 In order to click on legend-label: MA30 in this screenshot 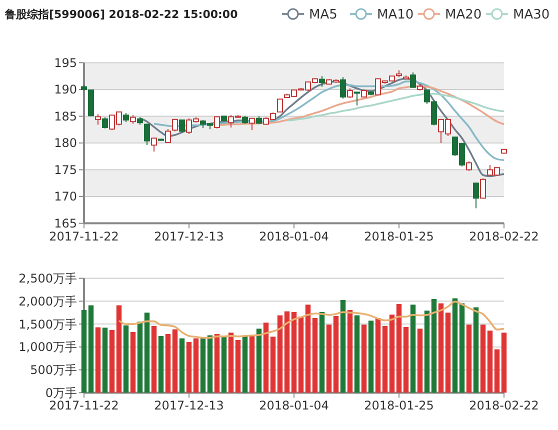, I will do `click(531, 15)`.